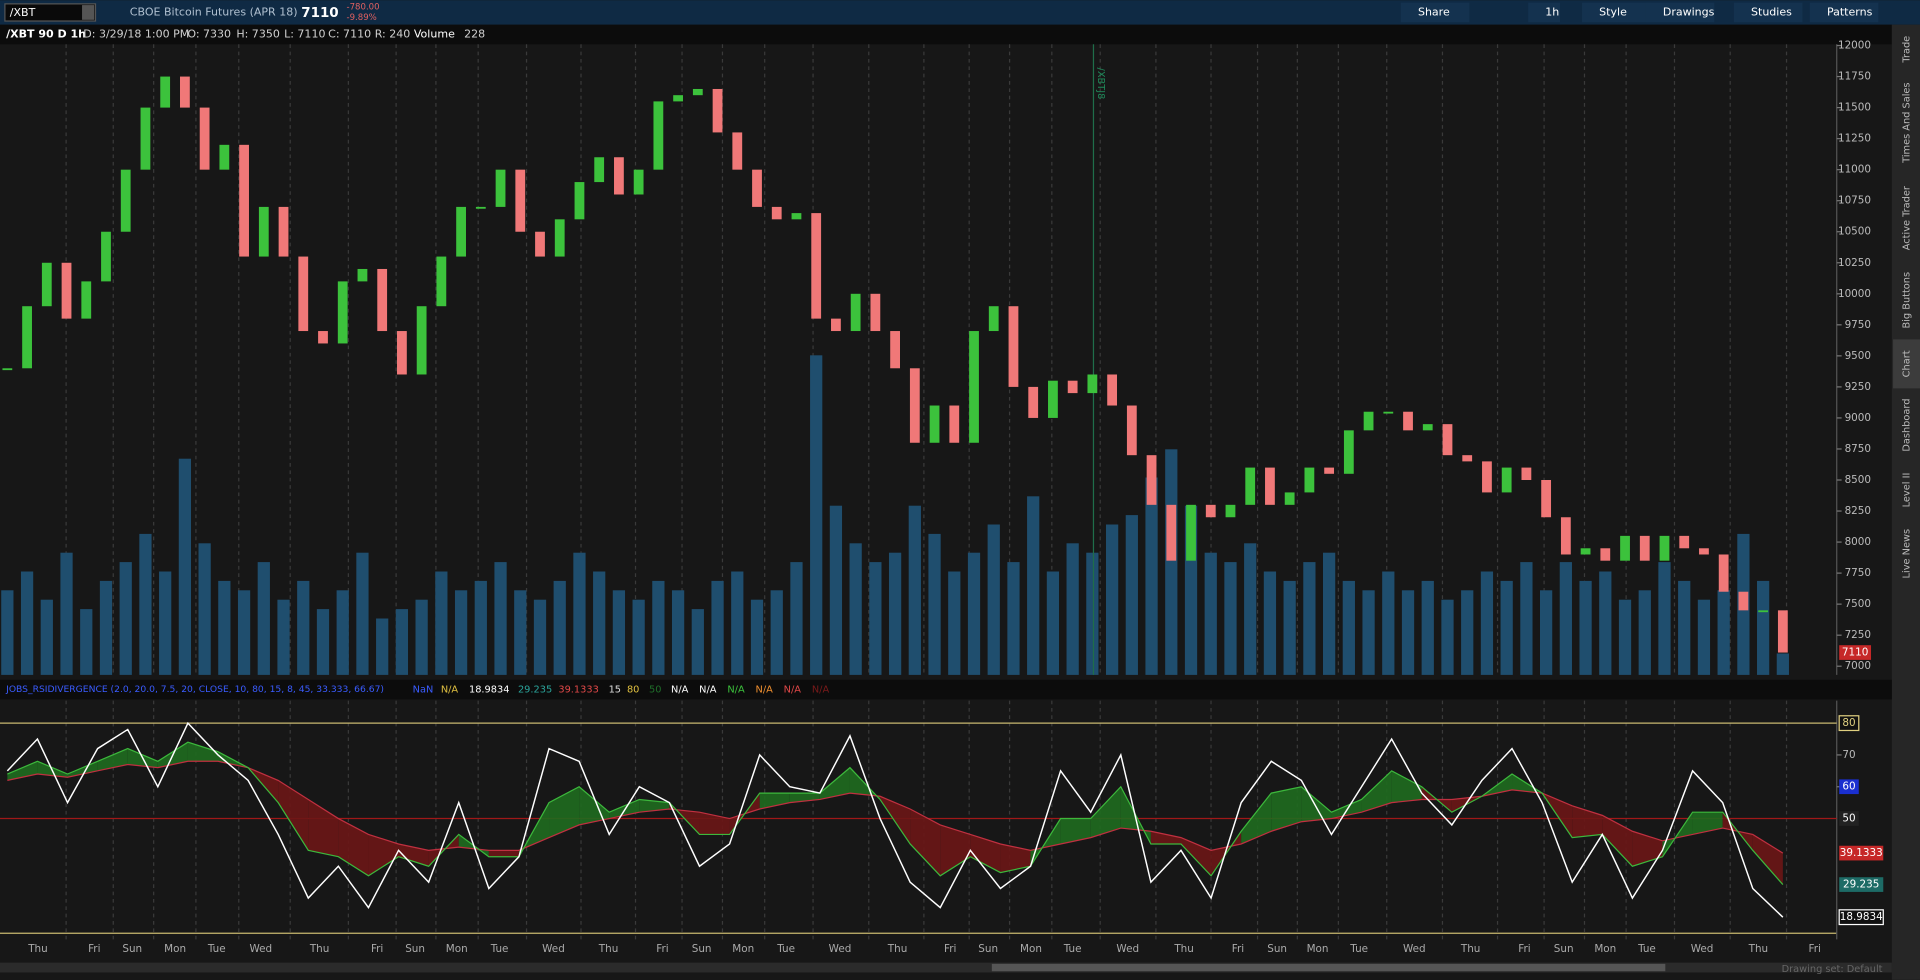 This screenshot has height=980, width=1920. Describe the element at coordinates (1850, 11) in the screenshot. I see `toolbar-button-label: Patterns` at that location.